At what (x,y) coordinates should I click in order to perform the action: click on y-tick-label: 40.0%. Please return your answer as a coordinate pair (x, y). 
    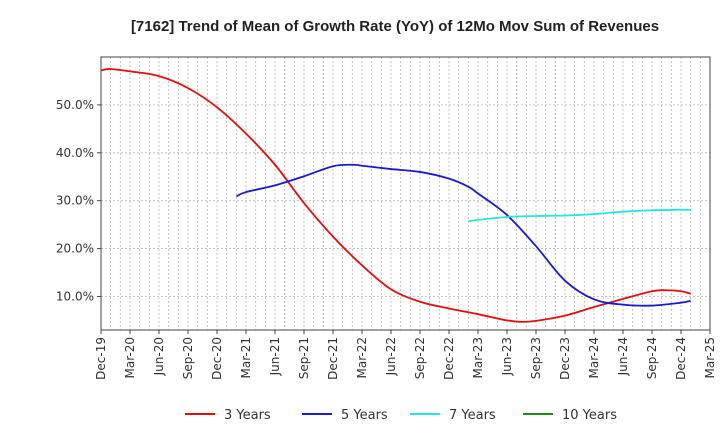
    Looking at the image, I should click on (75, 153).